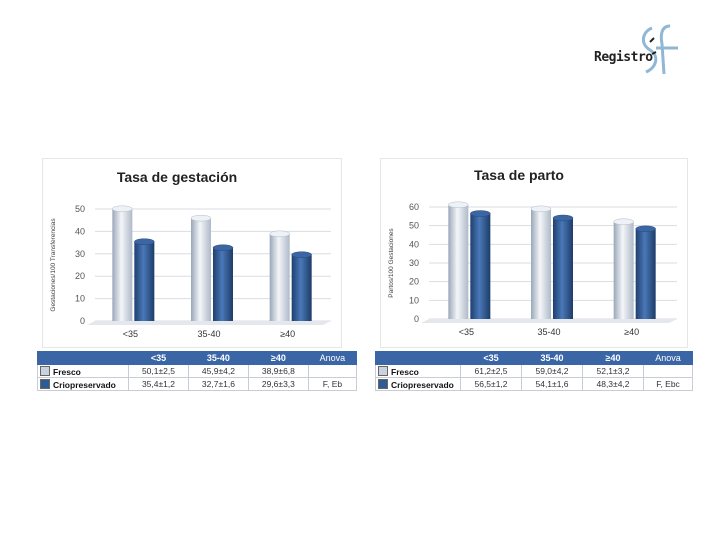 The width and height of the screenshot is (720, 540). Describe the element at coordinates (391, 263) in the screenshot. I see `y-axis-label: Partos/100 Gestaciones` at that location.